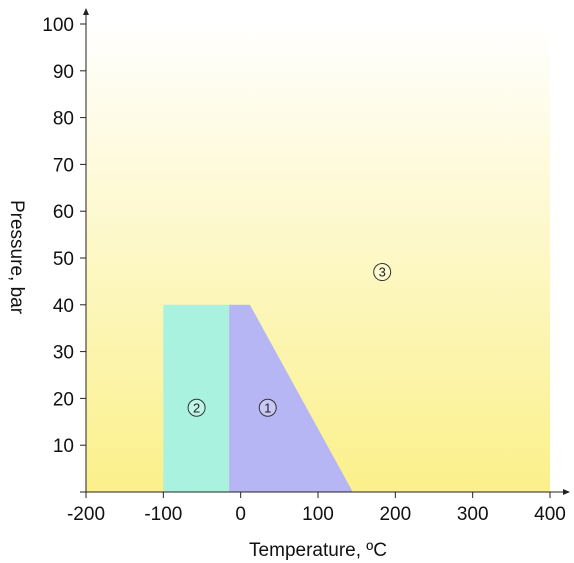  I want to click on y-tick-label: 40, so click(63, 306).